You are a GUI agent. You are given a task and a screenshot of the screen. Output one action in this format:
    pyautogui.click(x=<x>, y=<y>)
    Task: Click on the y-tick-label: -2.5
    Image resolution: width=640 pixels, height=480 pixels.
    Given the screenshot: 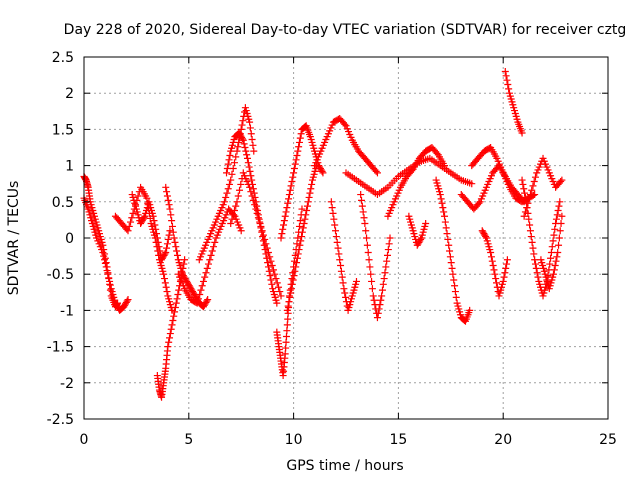 What is the action you would take?
    pyautogui.click(x=60, y=420)
    